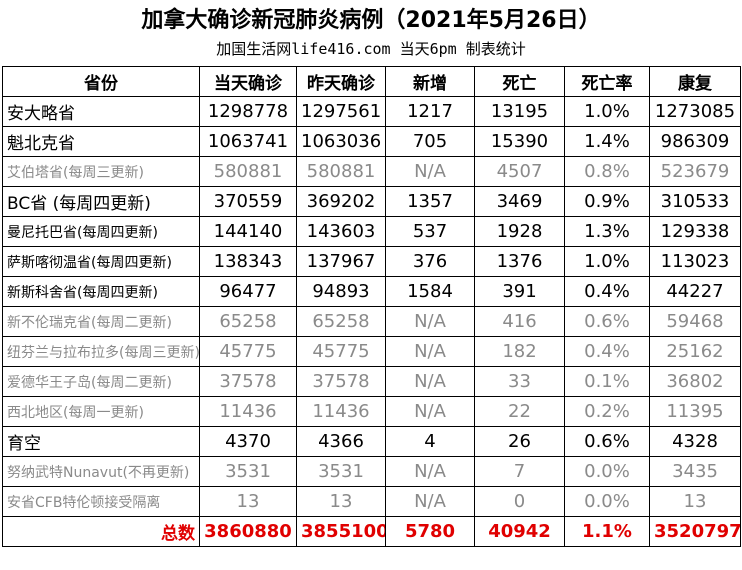 The image size is (742, 570). I want to click on value-cell: 4, so click(430, 441).